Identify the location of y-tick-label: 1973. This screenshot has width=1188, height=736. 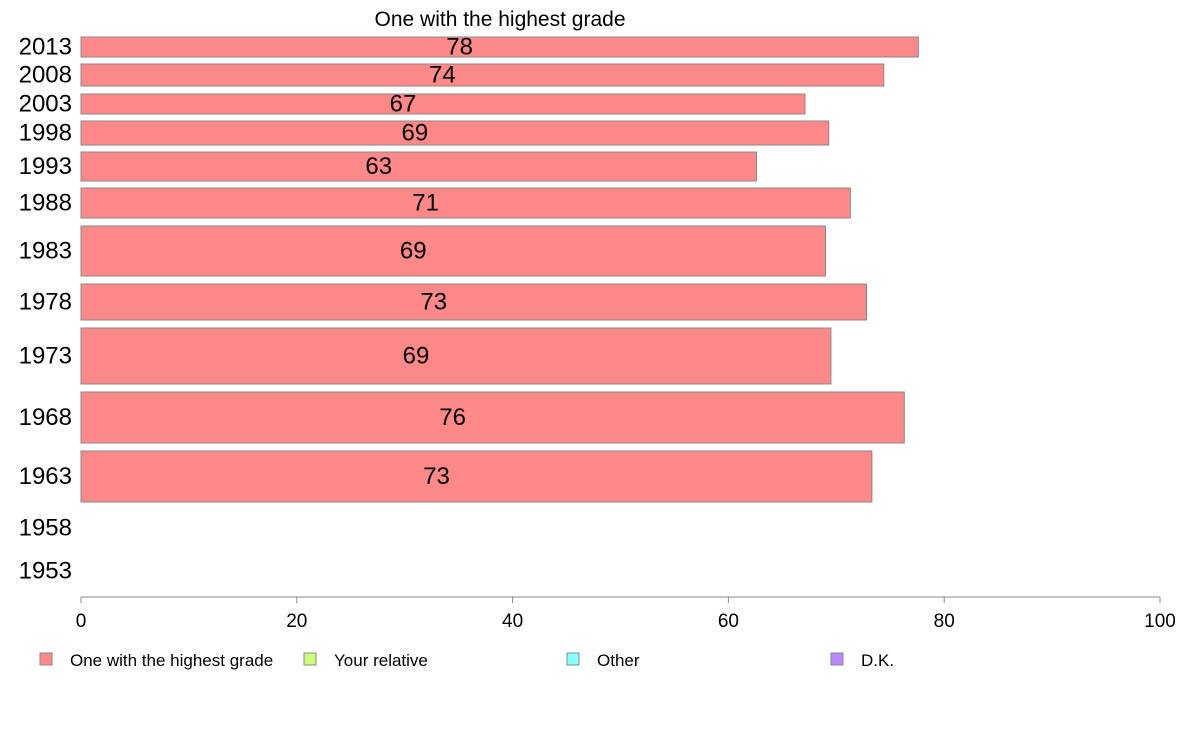
(45, 356).